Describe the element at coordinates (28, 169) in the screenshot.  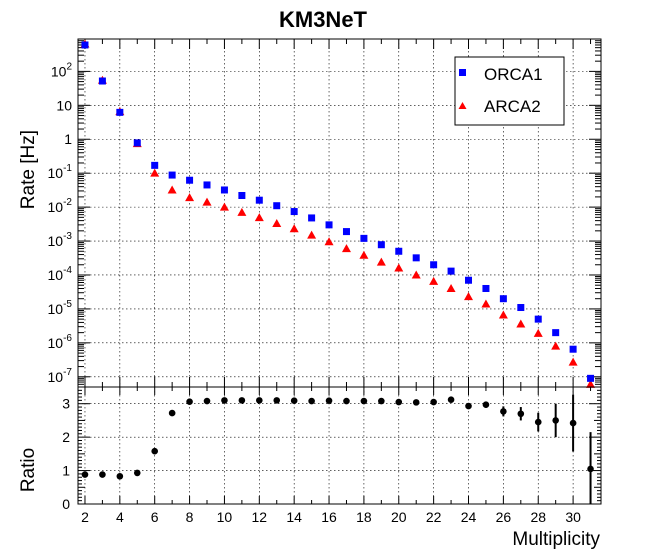
I see `upper-y-axis-label: Rate [Hz]` at that location.